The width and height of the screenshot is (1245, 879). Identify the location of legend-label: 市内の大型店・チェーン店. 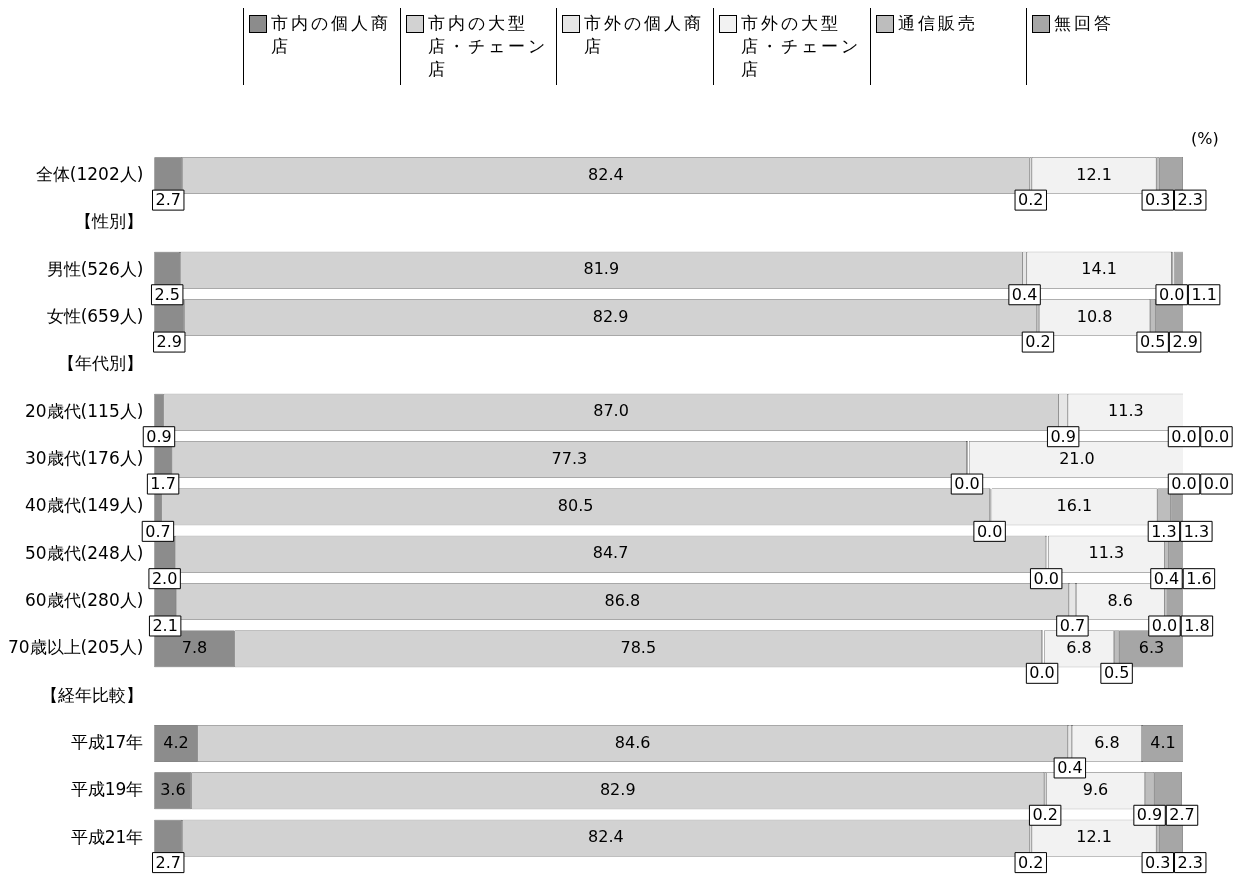
(488, 46).